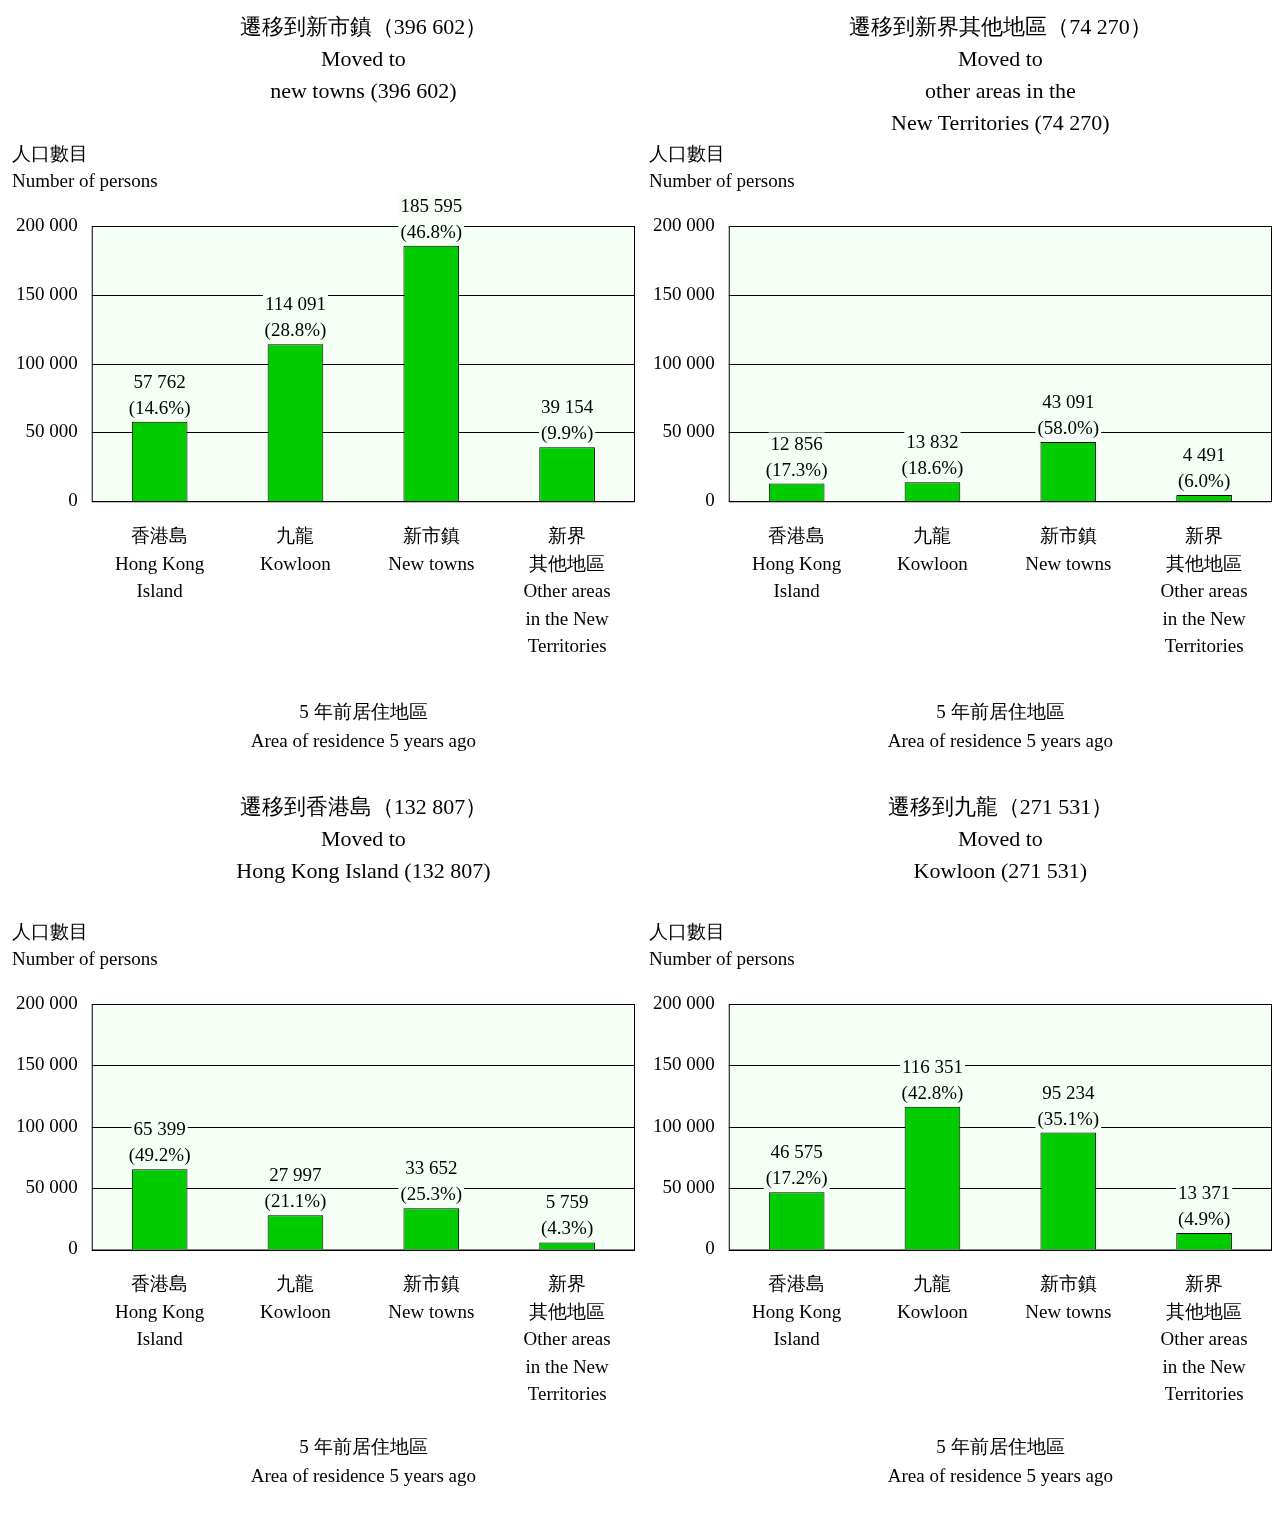 The image size is (1274, 1515). Describe the element at coordinates (1068, 414) in the screenshot. I see `data-label: 43 091 (58.0%)` at that location.